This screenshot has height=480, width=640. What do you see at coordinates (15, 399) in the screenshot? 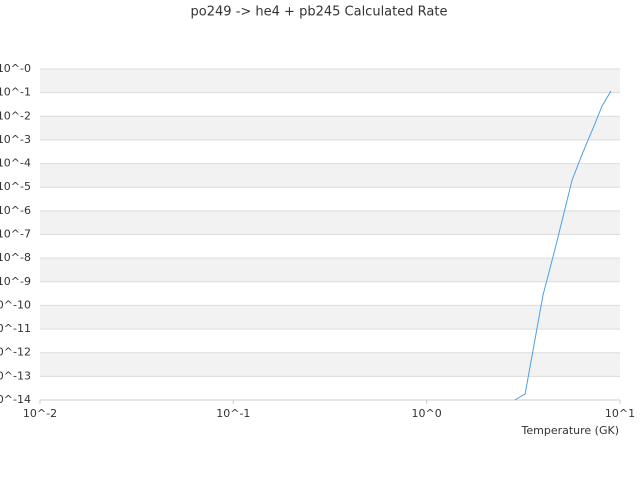
I see `y-tick-label: 10^-14` at bounding box center [15, 399].